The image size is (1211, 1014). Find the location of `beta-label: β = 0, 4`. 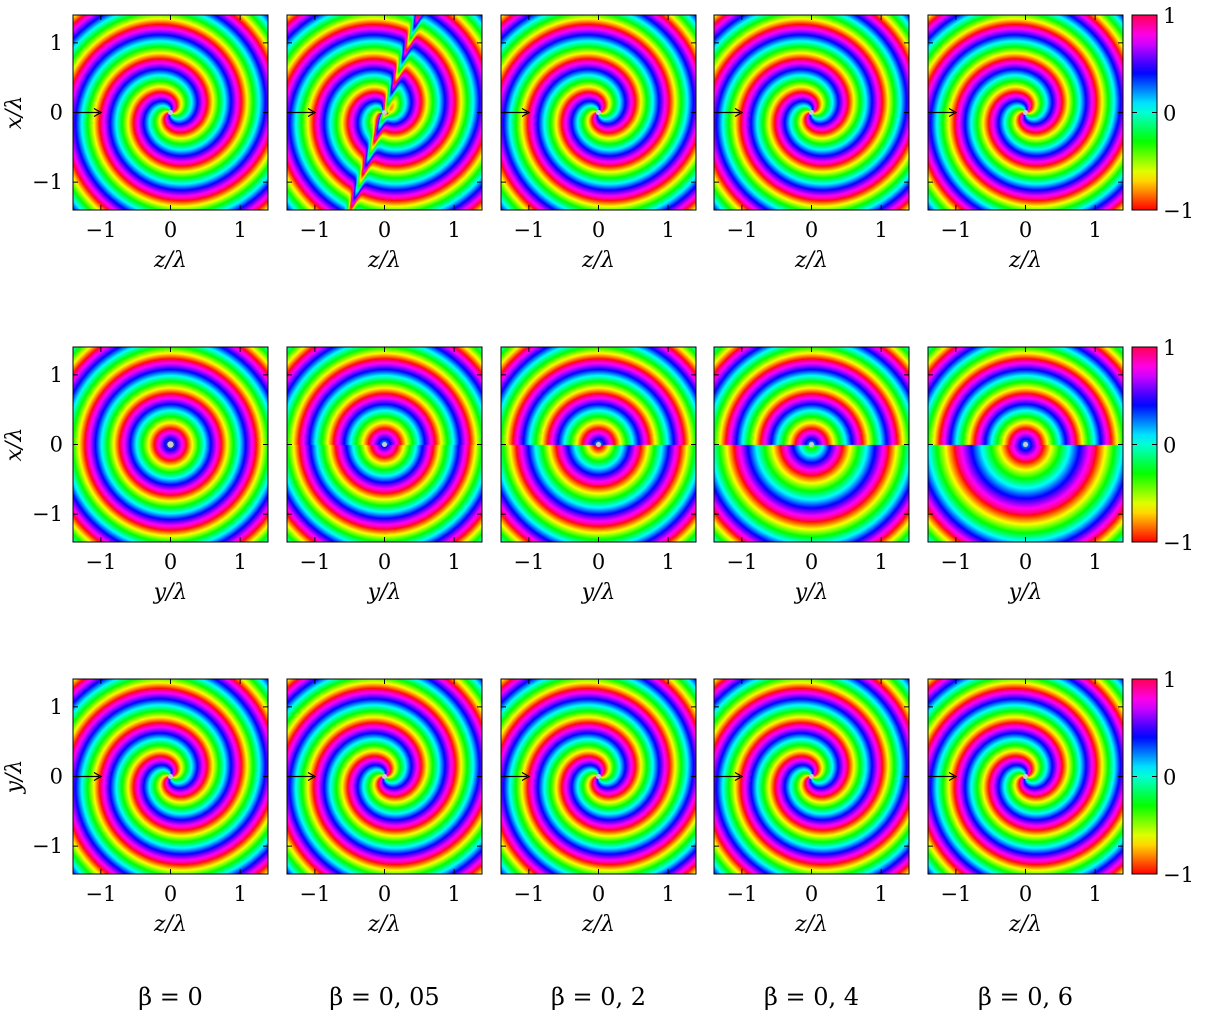

beta-label: β = 0, 4 is located at coordinates (811, 997).